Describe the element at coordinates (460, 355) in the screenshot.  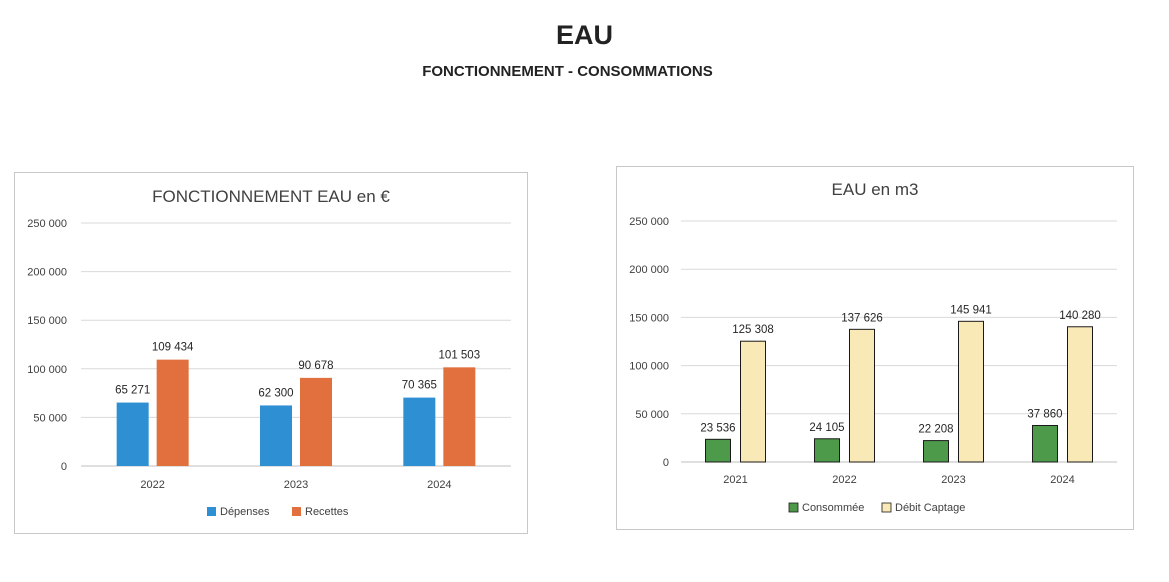
I see `data-label: 101 503` at that location.